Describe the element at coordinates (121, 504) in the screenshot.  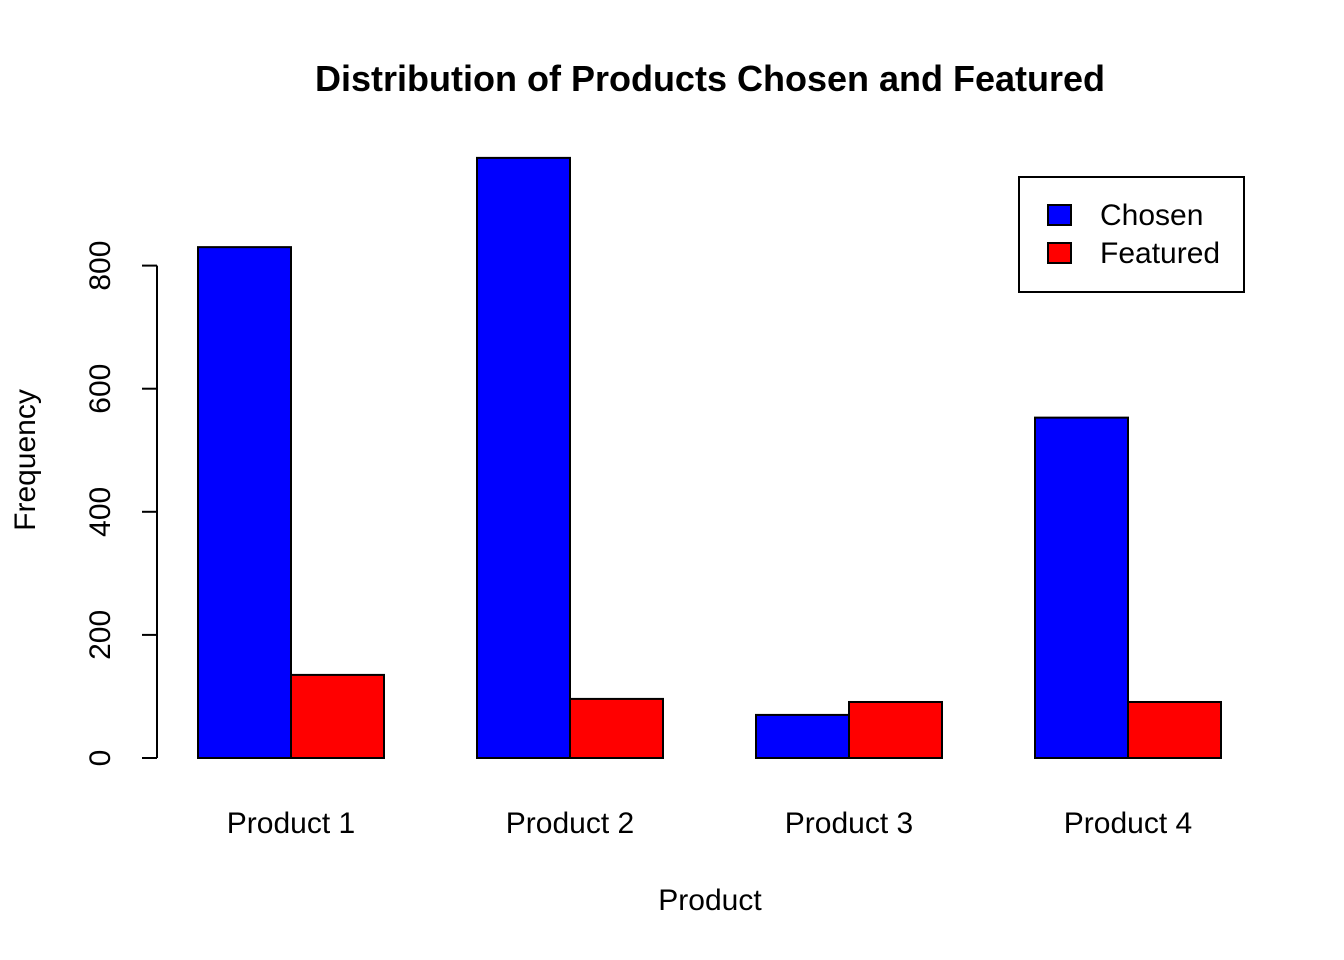
I see `y-axis: 0 200 400 600 800` at that location.